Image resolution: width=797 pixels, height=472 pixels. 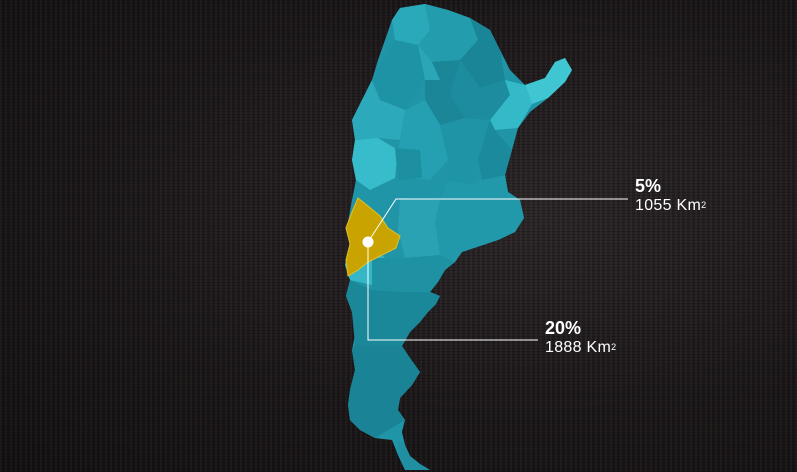 What do you see at coordinates (511, 105) in the screenshot?
I see `province-corrientes` at bounding box center [511, 105].